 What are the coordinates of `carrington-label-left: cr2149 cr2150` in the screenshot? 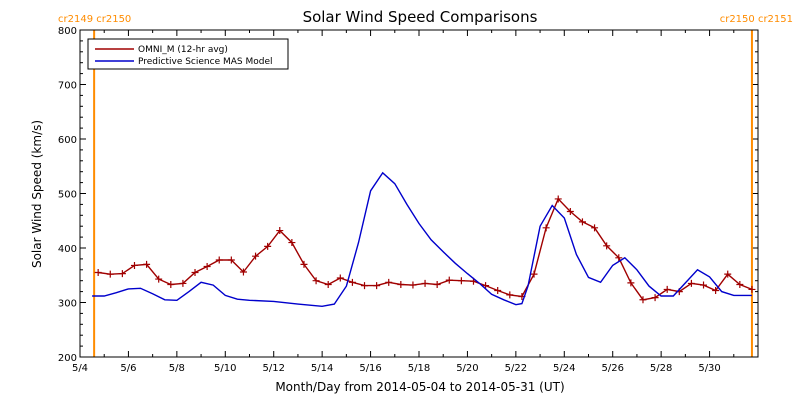 It's located at (94, 19).